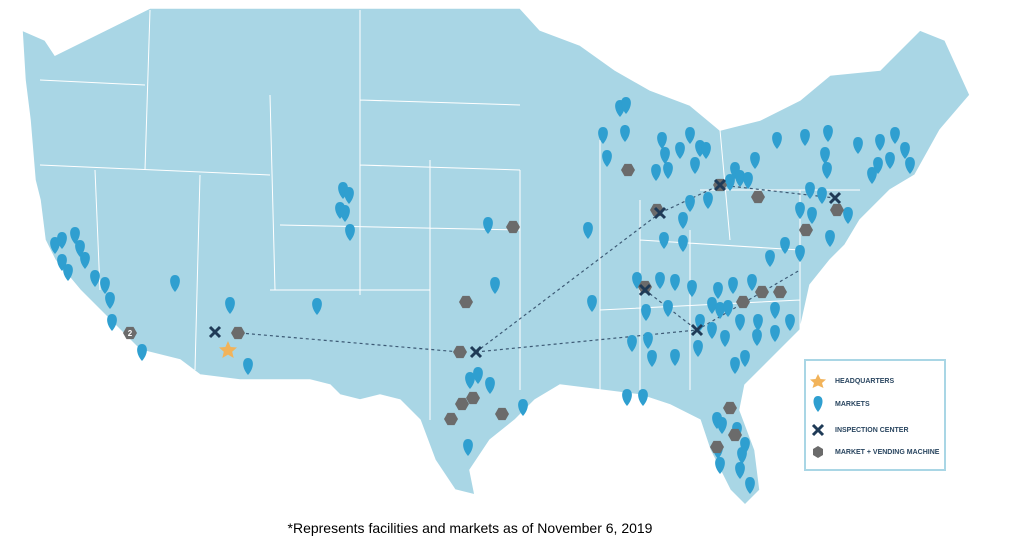  Describe the element at coordinates (887, 452) in the screenshot. I see `legend-label: MARKET + VENDING MACHINE` at that location.